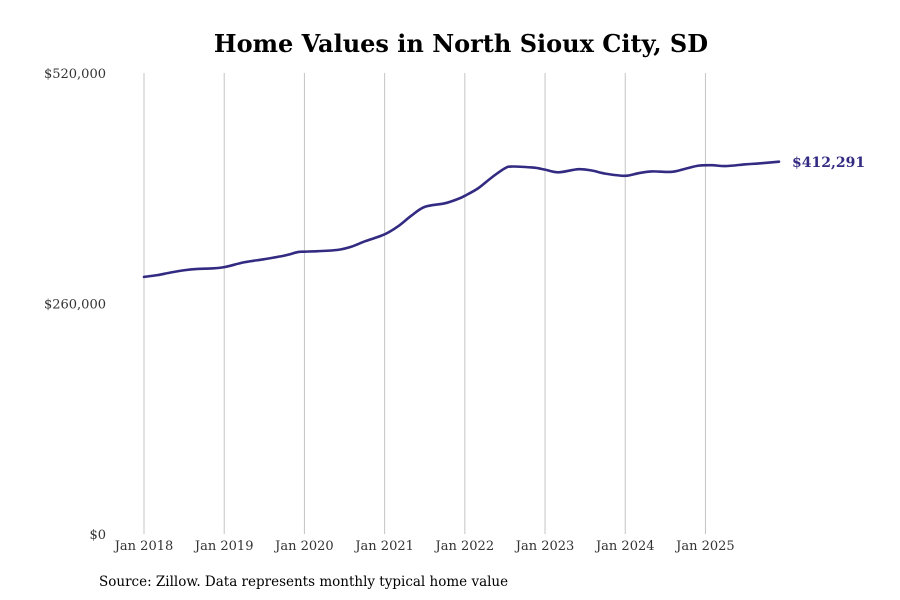 Image resolution: width=900 pixels, height=600 pixels. What do you see at coordinates (464, 546) in the screenshot?
I see `x-tick-label: Jan 2022` at bounding box center [464, 546].